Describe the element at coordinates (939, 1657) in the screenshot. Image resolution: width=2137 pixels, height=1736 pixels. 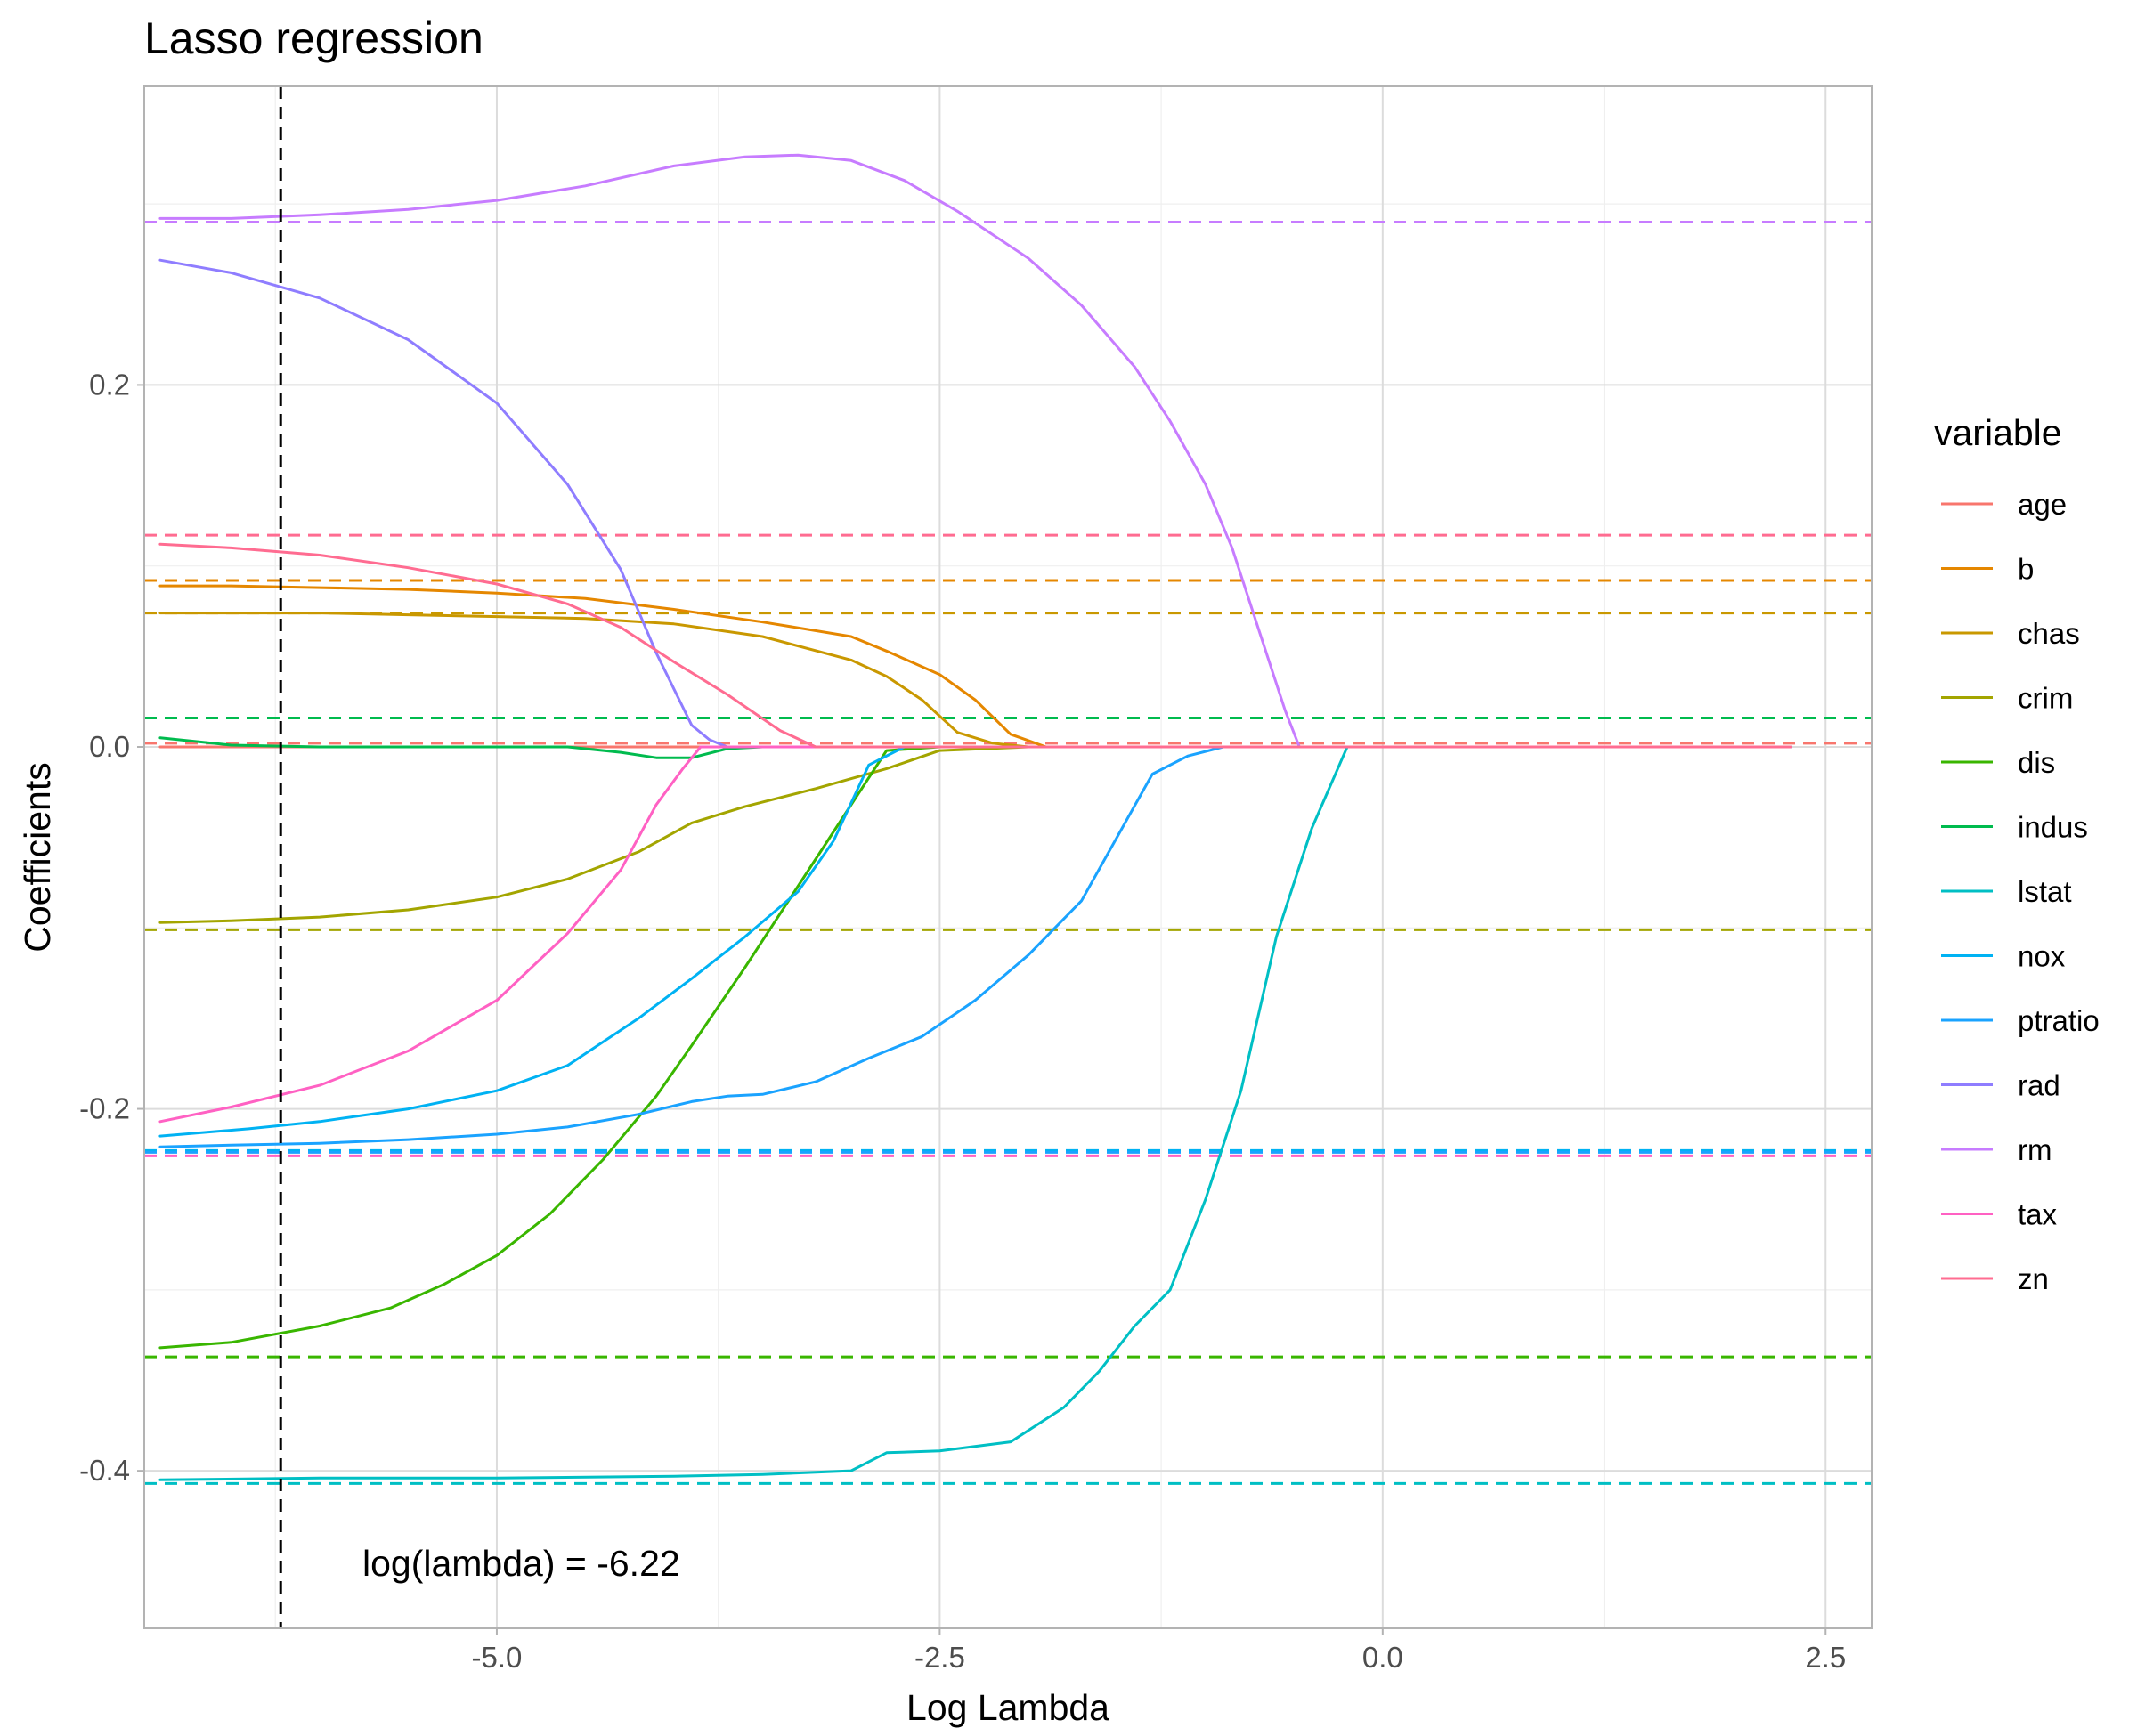
I see `x-tick-label: -2.5` at that location.